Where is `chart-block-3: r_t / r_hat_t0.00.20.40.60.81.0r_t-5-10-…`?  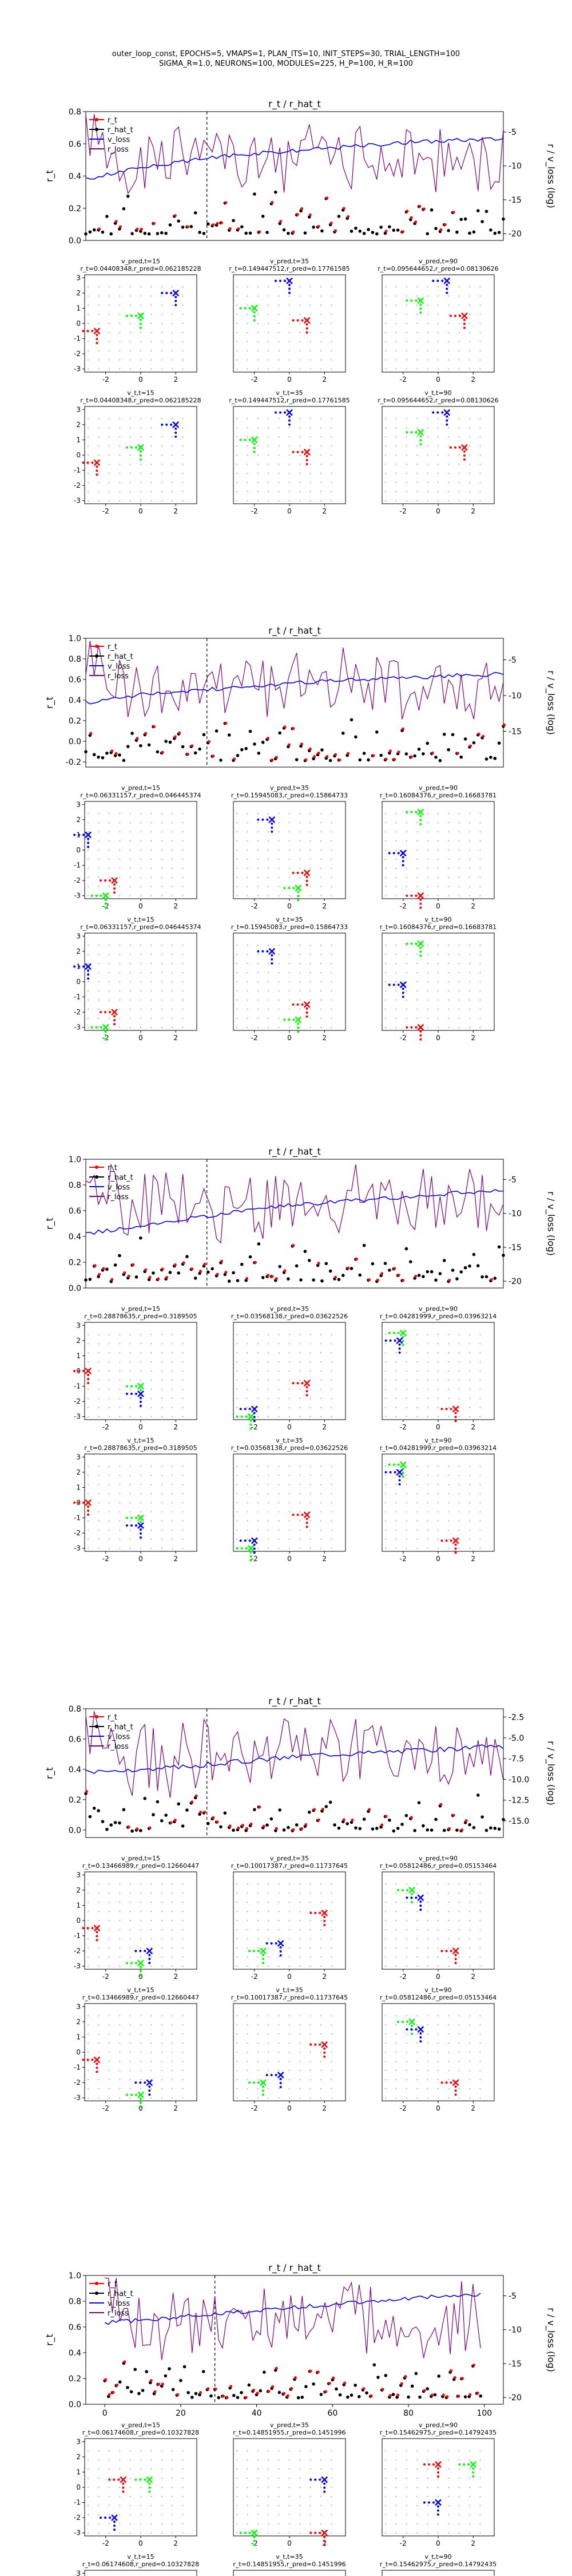
chart-block-3: r_t / r_hat_t0.00.20.40.60.81.0r_t-5-10-… is located at coordinates (300, 1354).